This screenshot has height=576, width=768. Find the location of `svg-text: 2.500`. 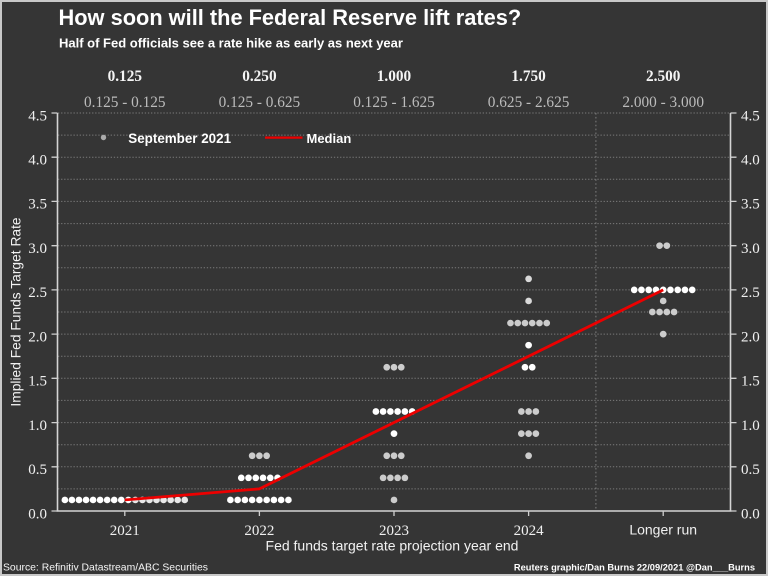

svg-text: 2.500 is located at coordinates (663, 76).